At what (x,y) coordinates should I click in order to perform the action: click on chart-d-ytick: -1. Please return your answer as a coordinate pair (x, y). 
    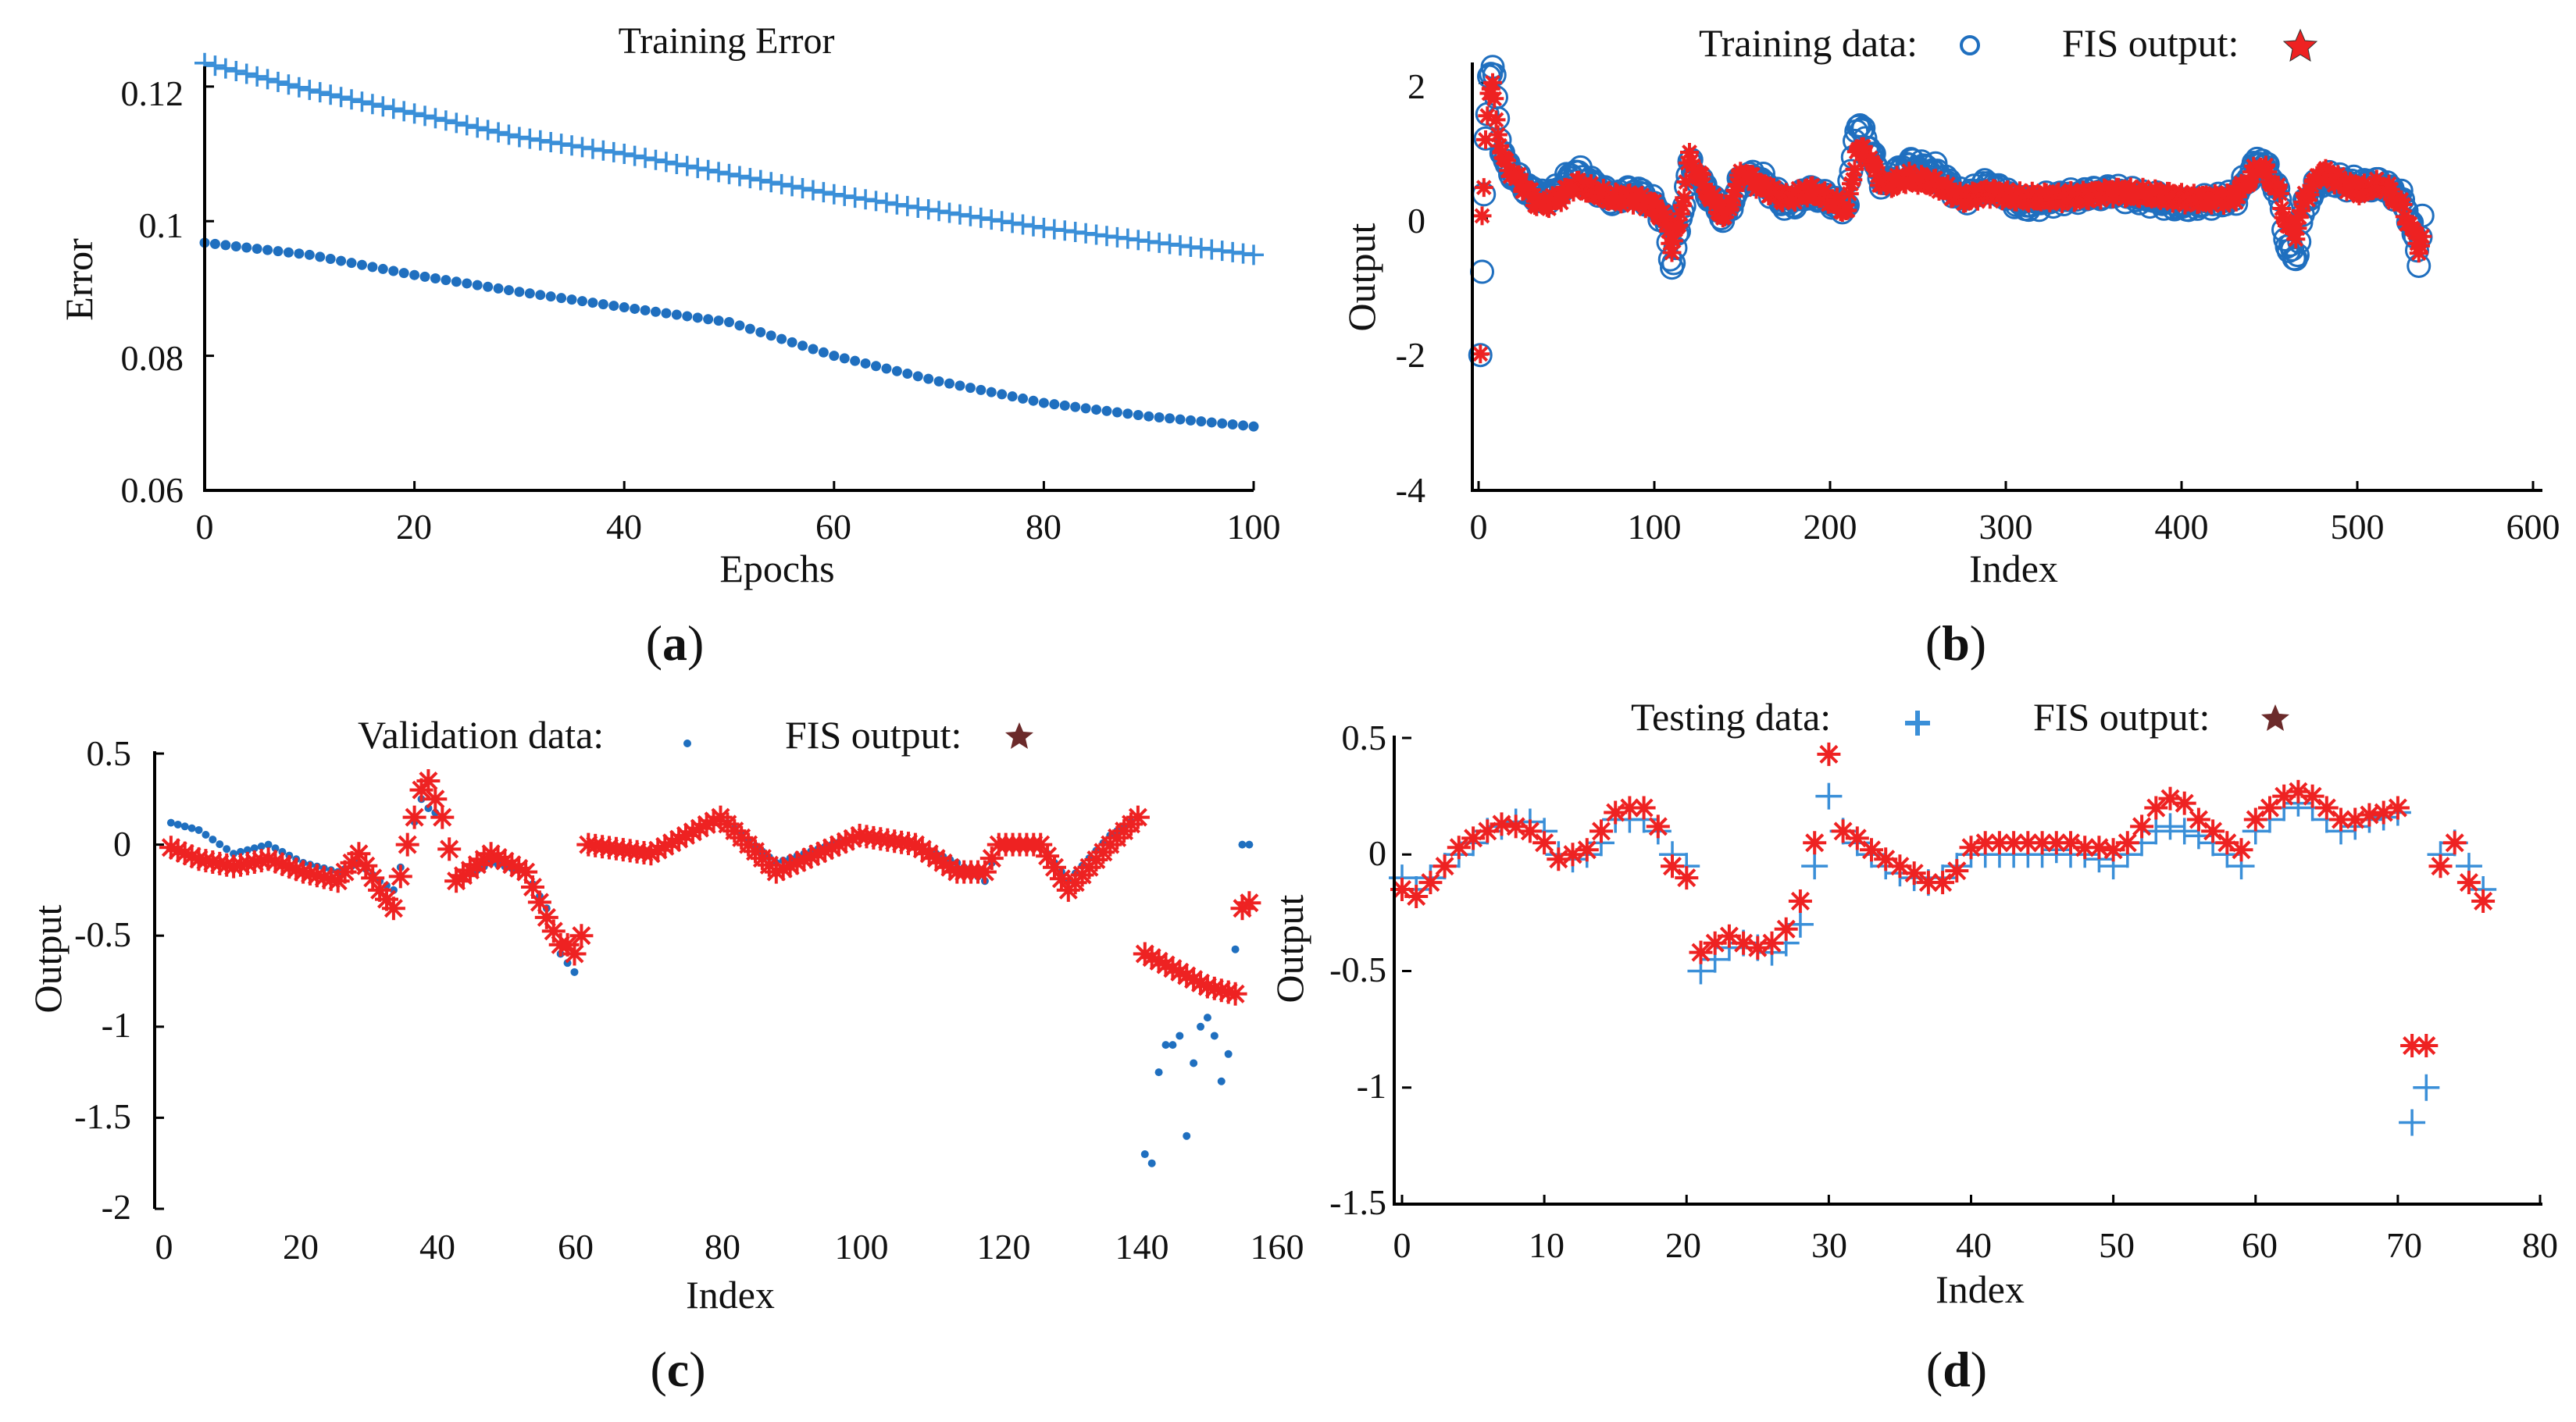
    Looking at the image, I should click on (1371, 1086).